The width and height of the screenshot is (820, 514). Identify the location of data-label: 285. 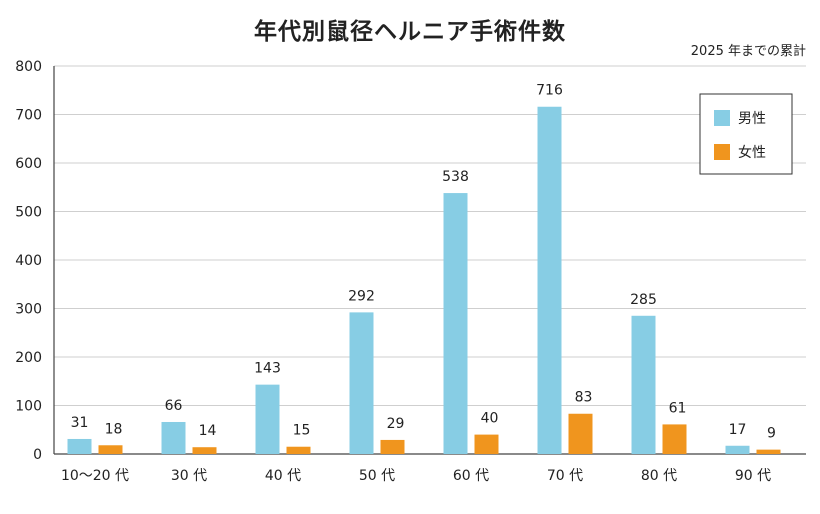
(643, 300).